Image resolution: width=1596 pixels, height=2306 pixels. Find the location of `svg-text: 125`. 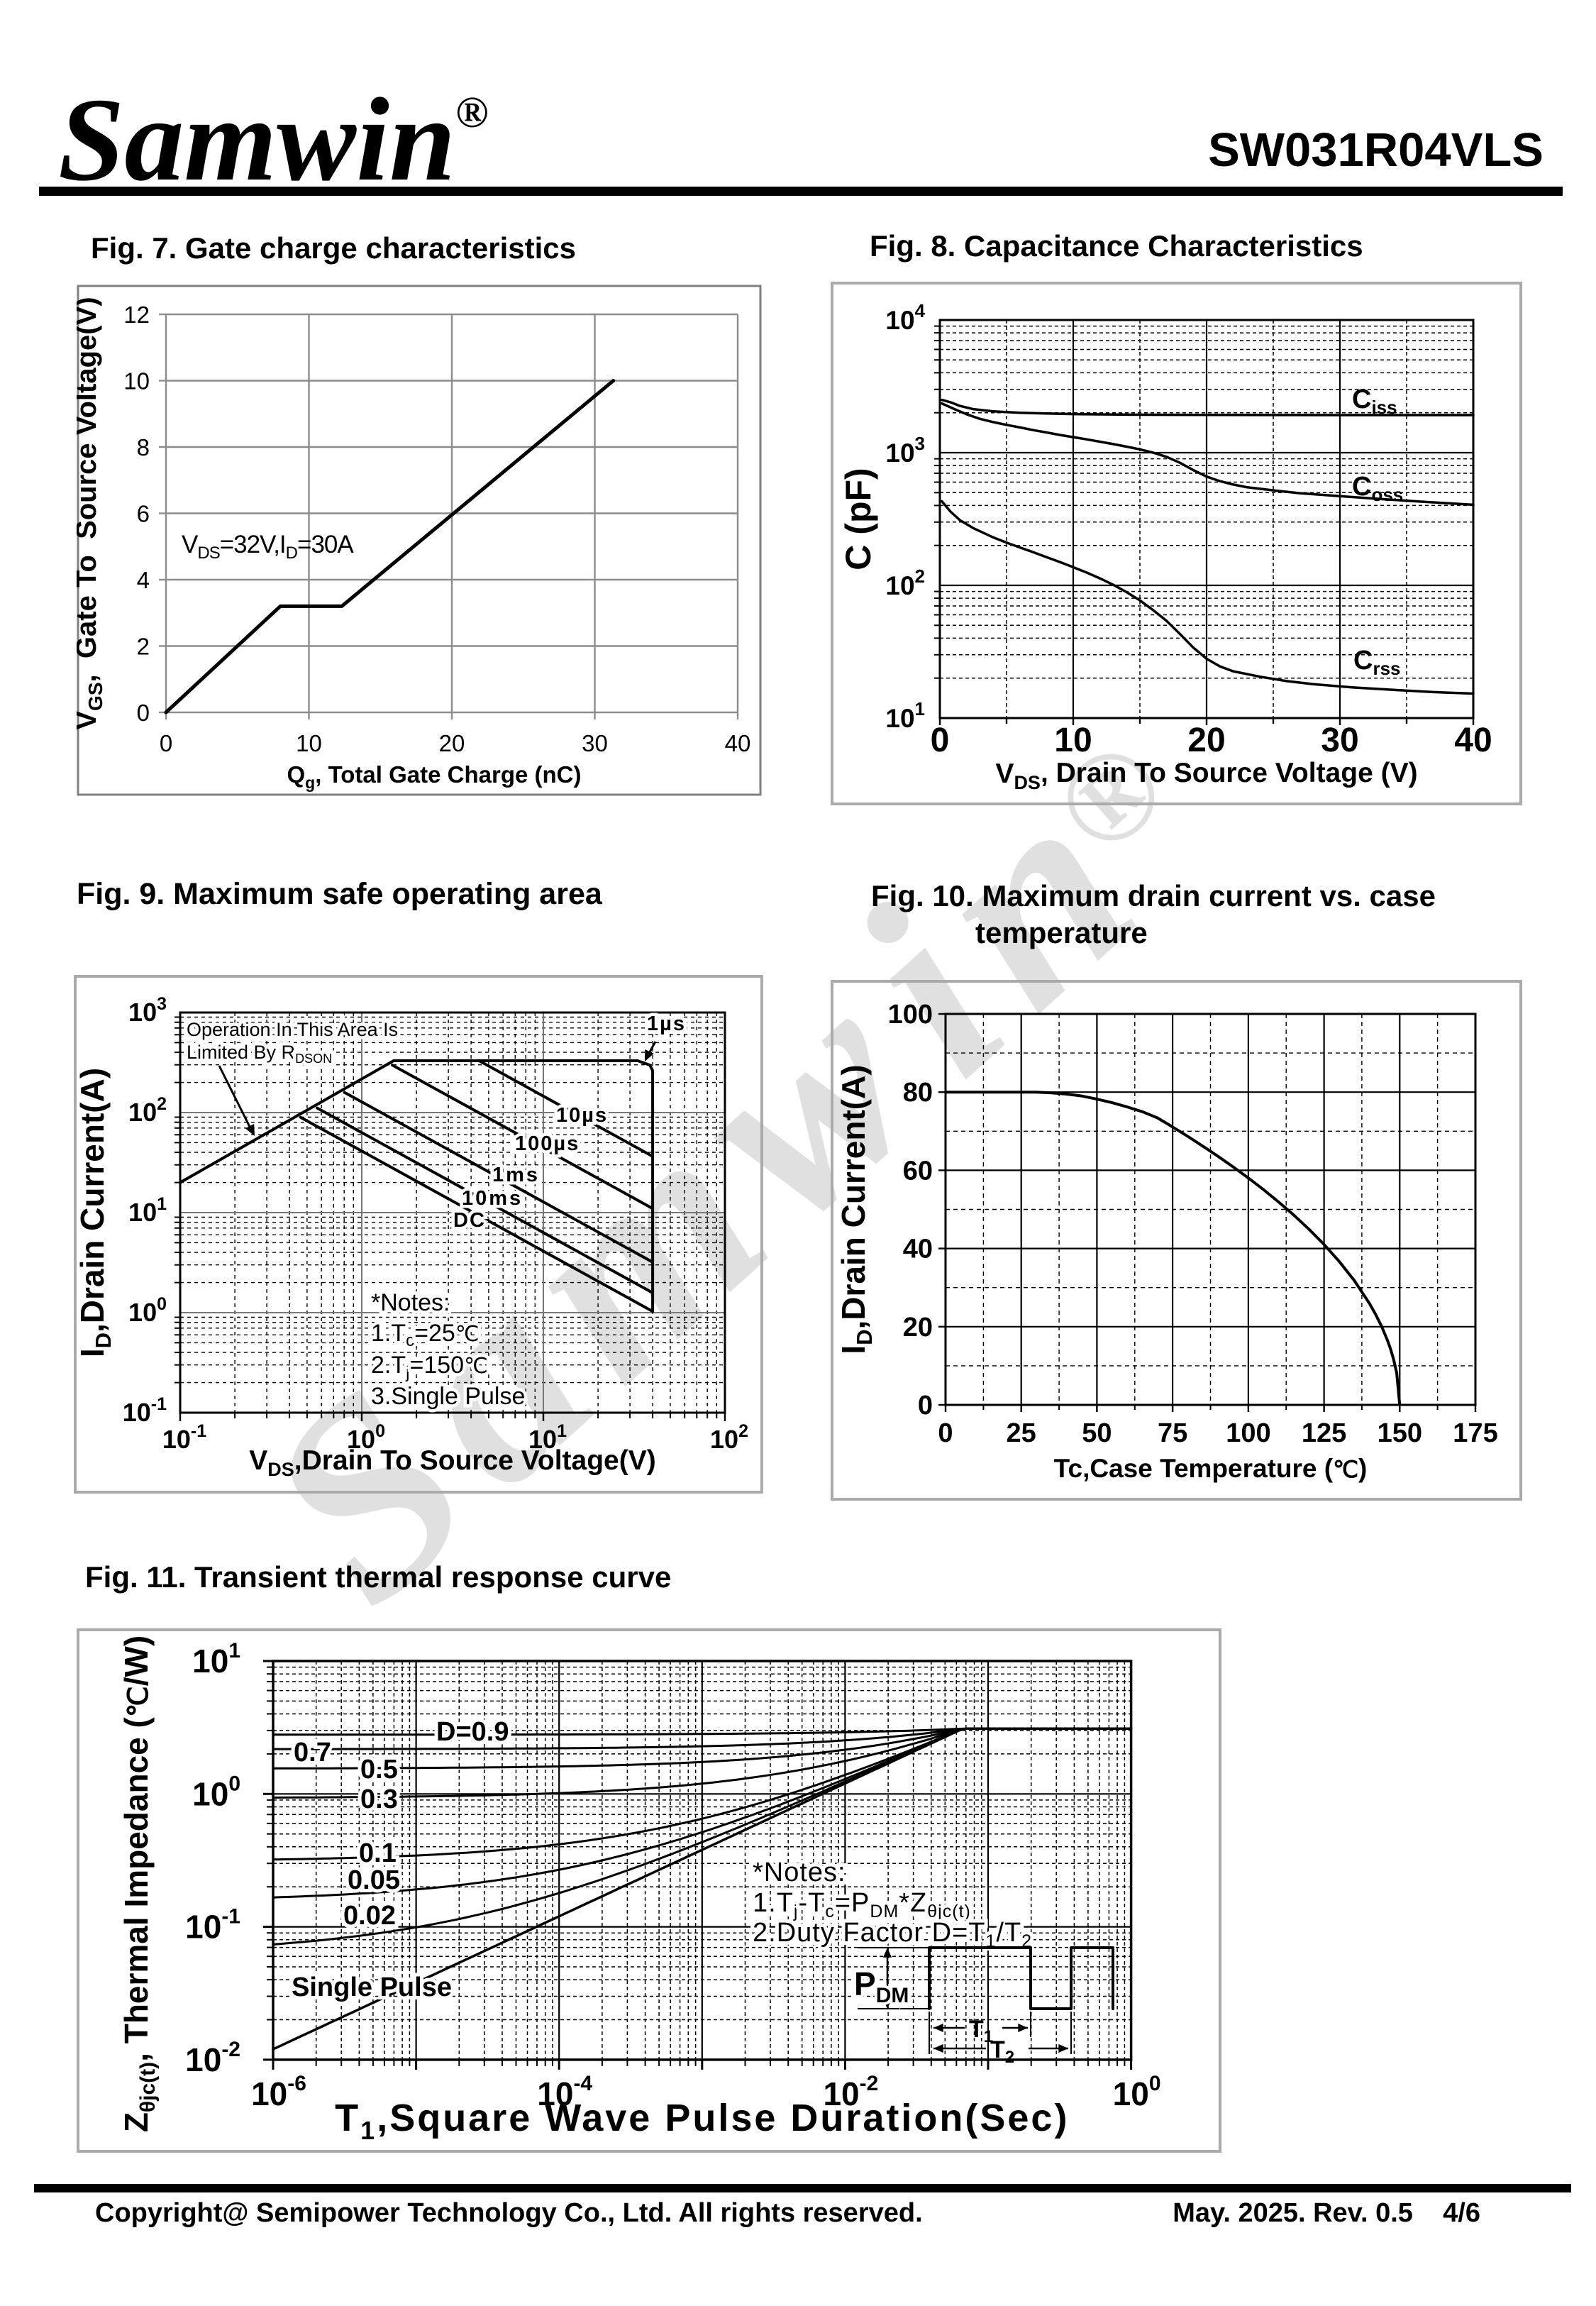

svg-text: 125 is located at coordinates (1324, 1433).